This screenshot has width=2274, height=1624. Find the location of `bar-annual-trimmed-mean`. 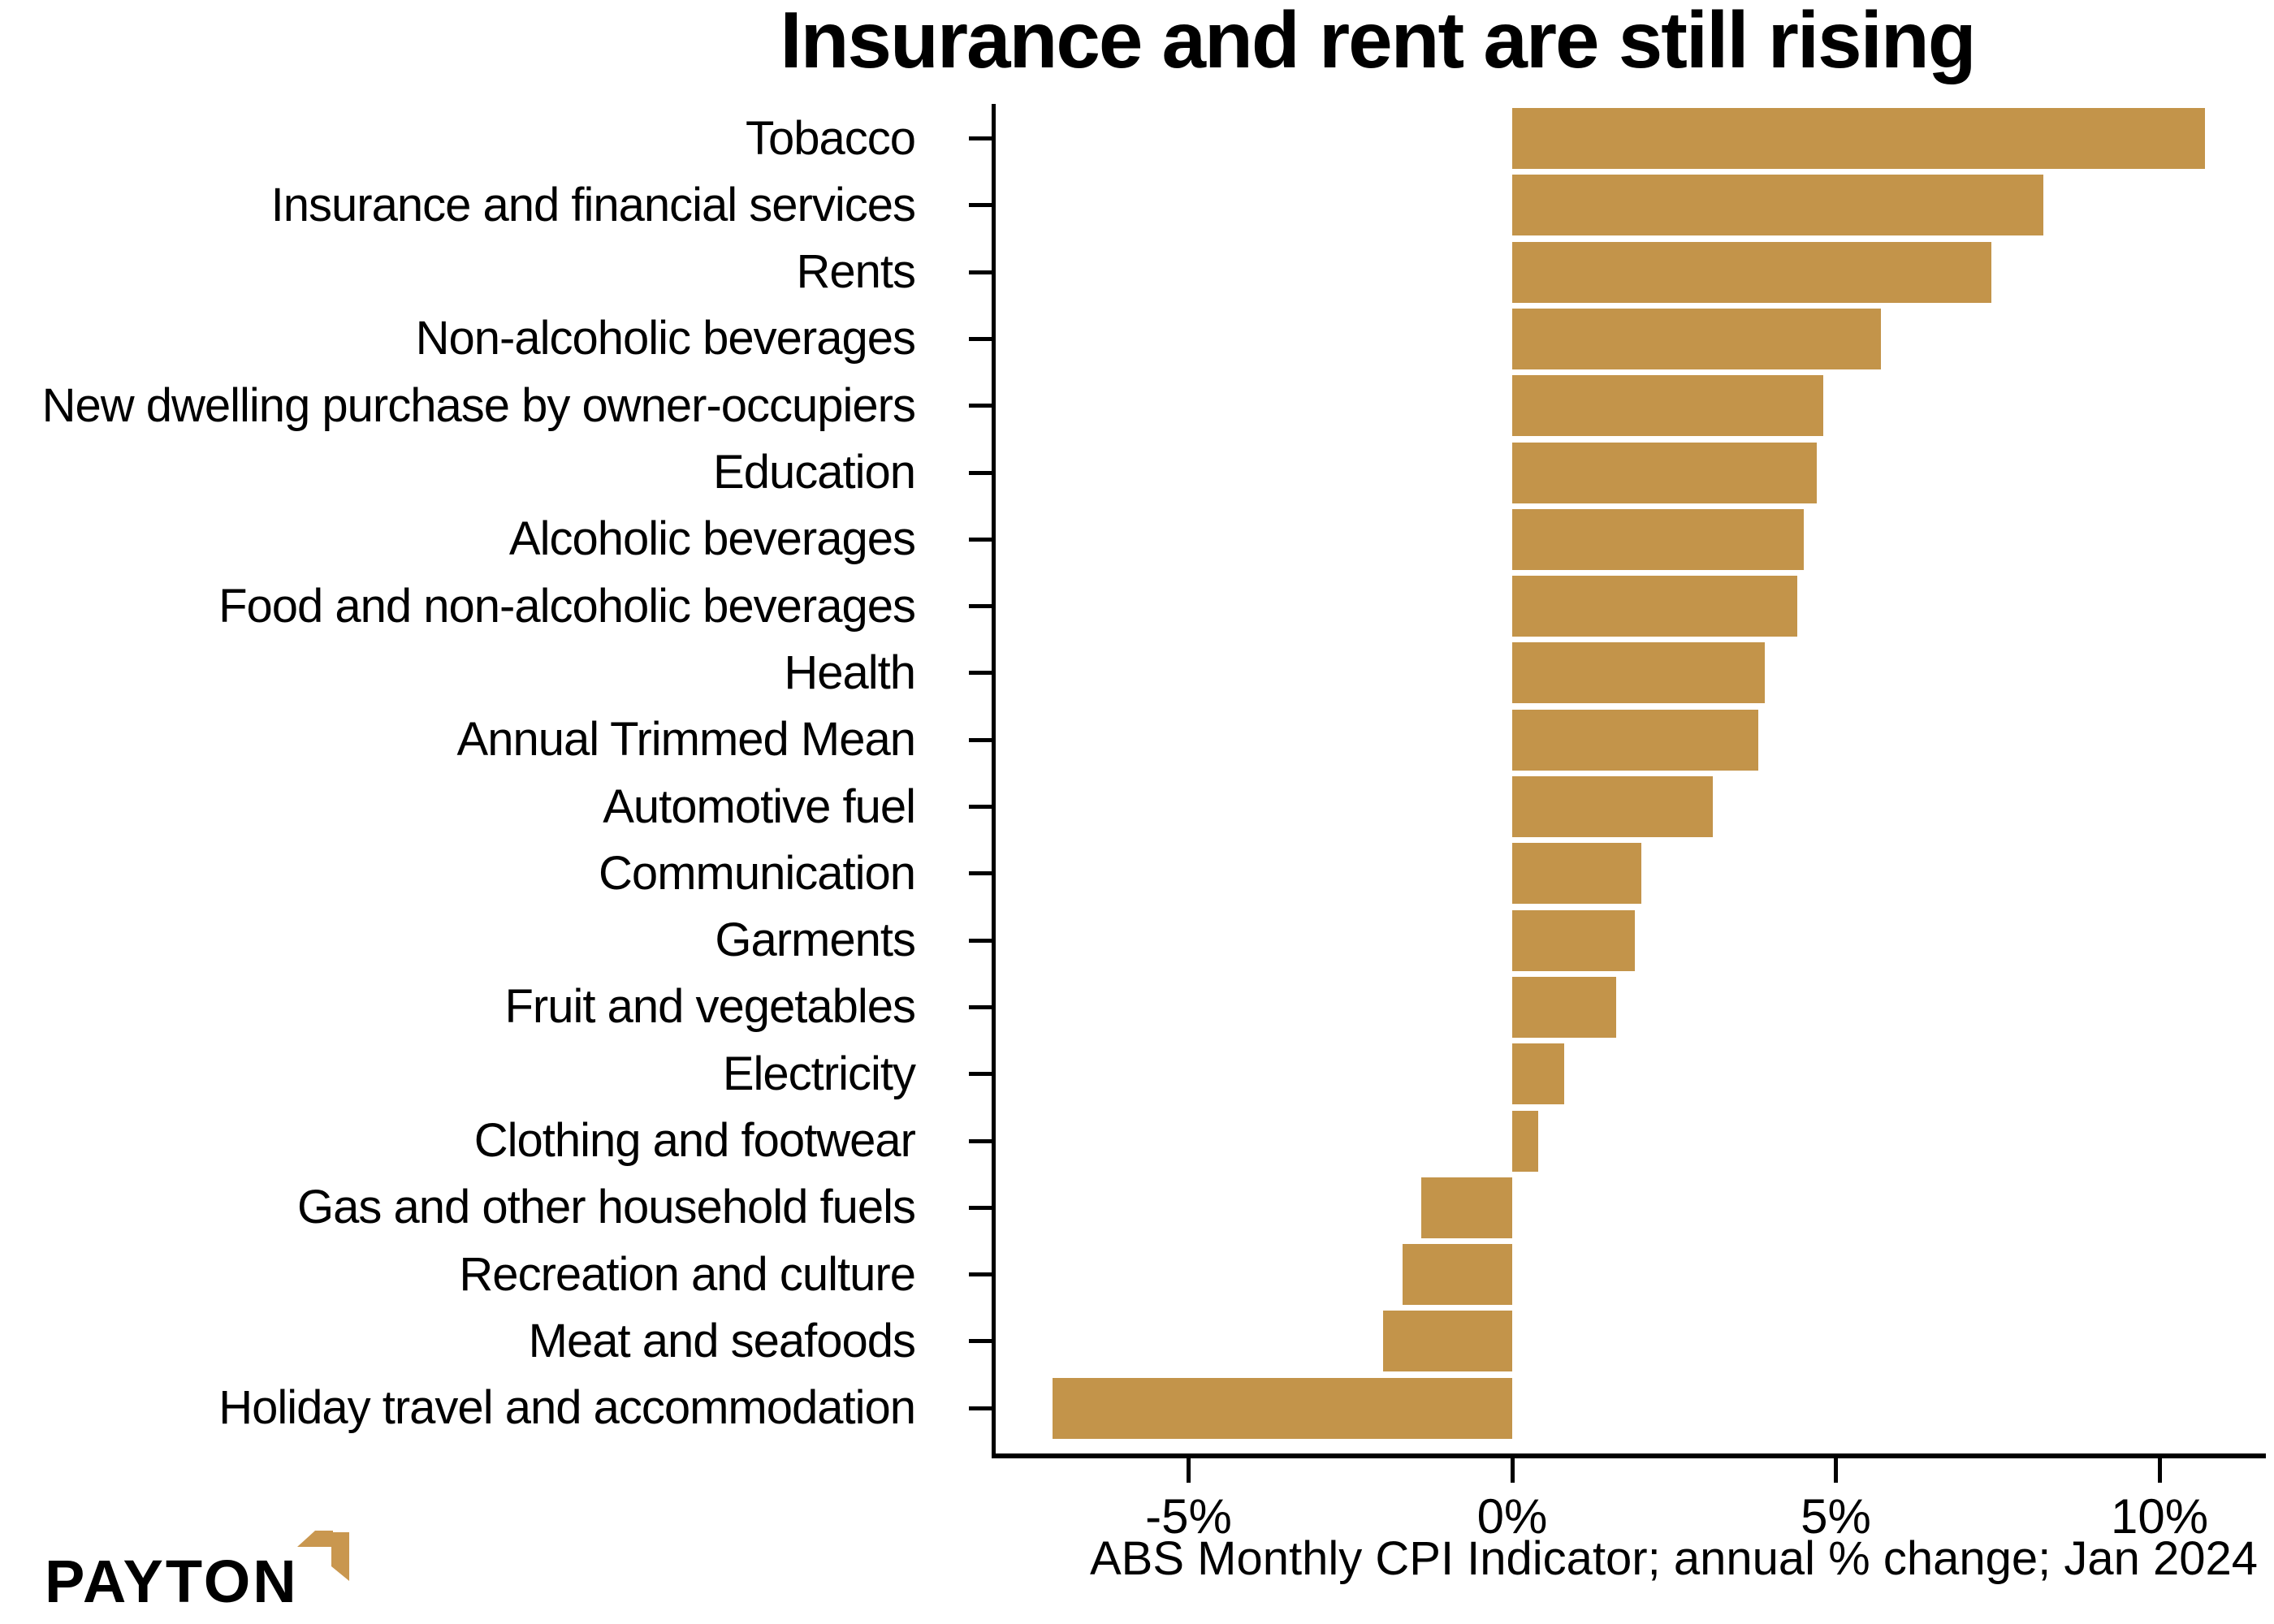

bar-annual-trimmed-mean is located at coordinates (1635, 740).